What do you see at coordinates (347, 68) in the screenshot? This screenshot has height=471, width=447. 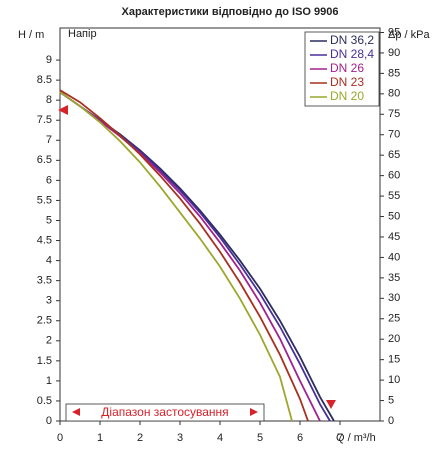 I see `legend-label: DN 26` at bounding box center [347, 68].